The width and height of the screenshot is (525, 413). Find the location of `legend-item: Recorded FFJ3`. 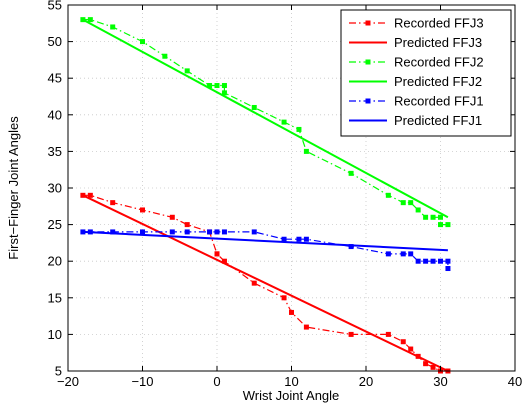

legend-item: Recorded FFJ3 is located at coordinates (416, 23).